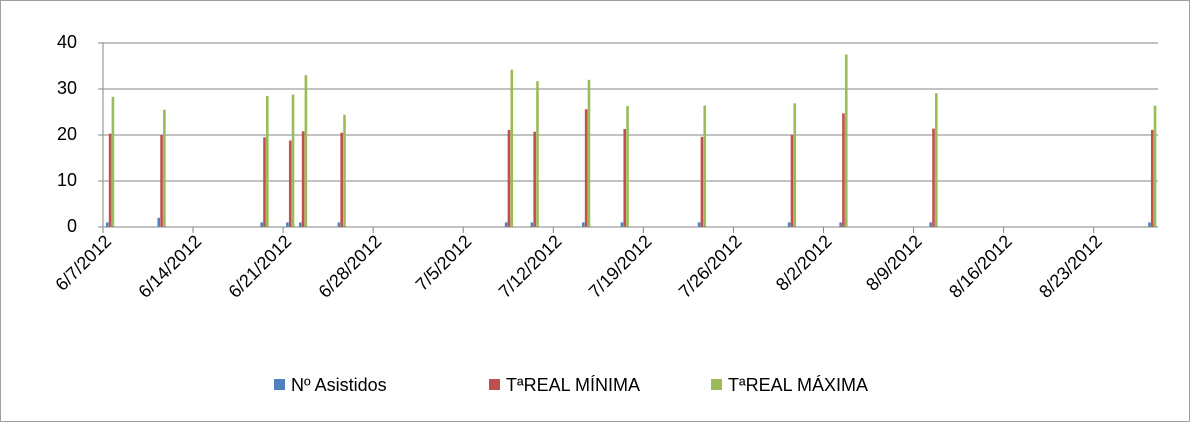 The width and height of the screenshot is (1192, 428). Describe the element at coordinates (798, 385) in the screenshot. I see `legend-label: TªREAL MÁXIMA` at that location.